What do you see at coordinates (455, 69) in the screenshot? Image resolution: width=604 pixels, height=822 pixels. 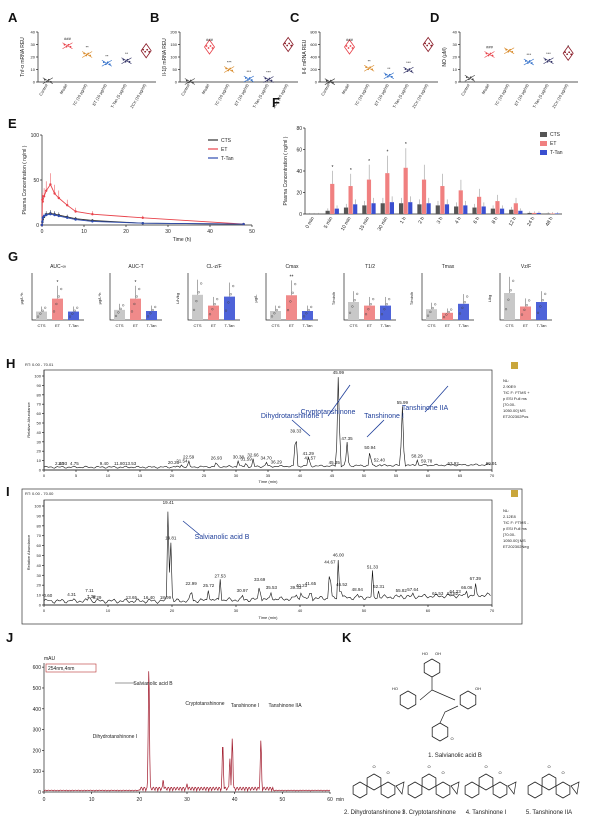 I see `ytick-label-D: 10` at bounding box center [455, 69].